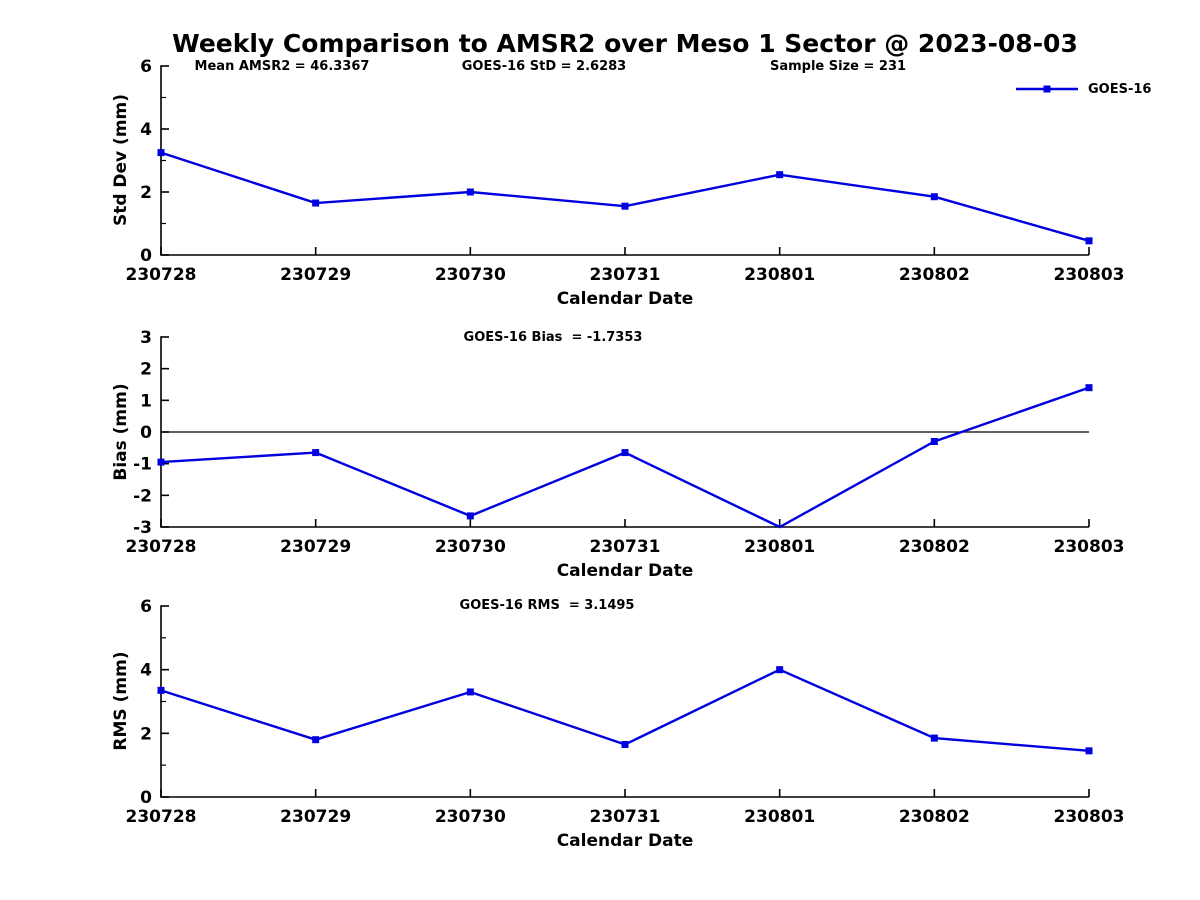  Describe the element at coordinates (625, 299) in the screenshot. I see `xlabel-std-dev: Calendar Date` at that location.